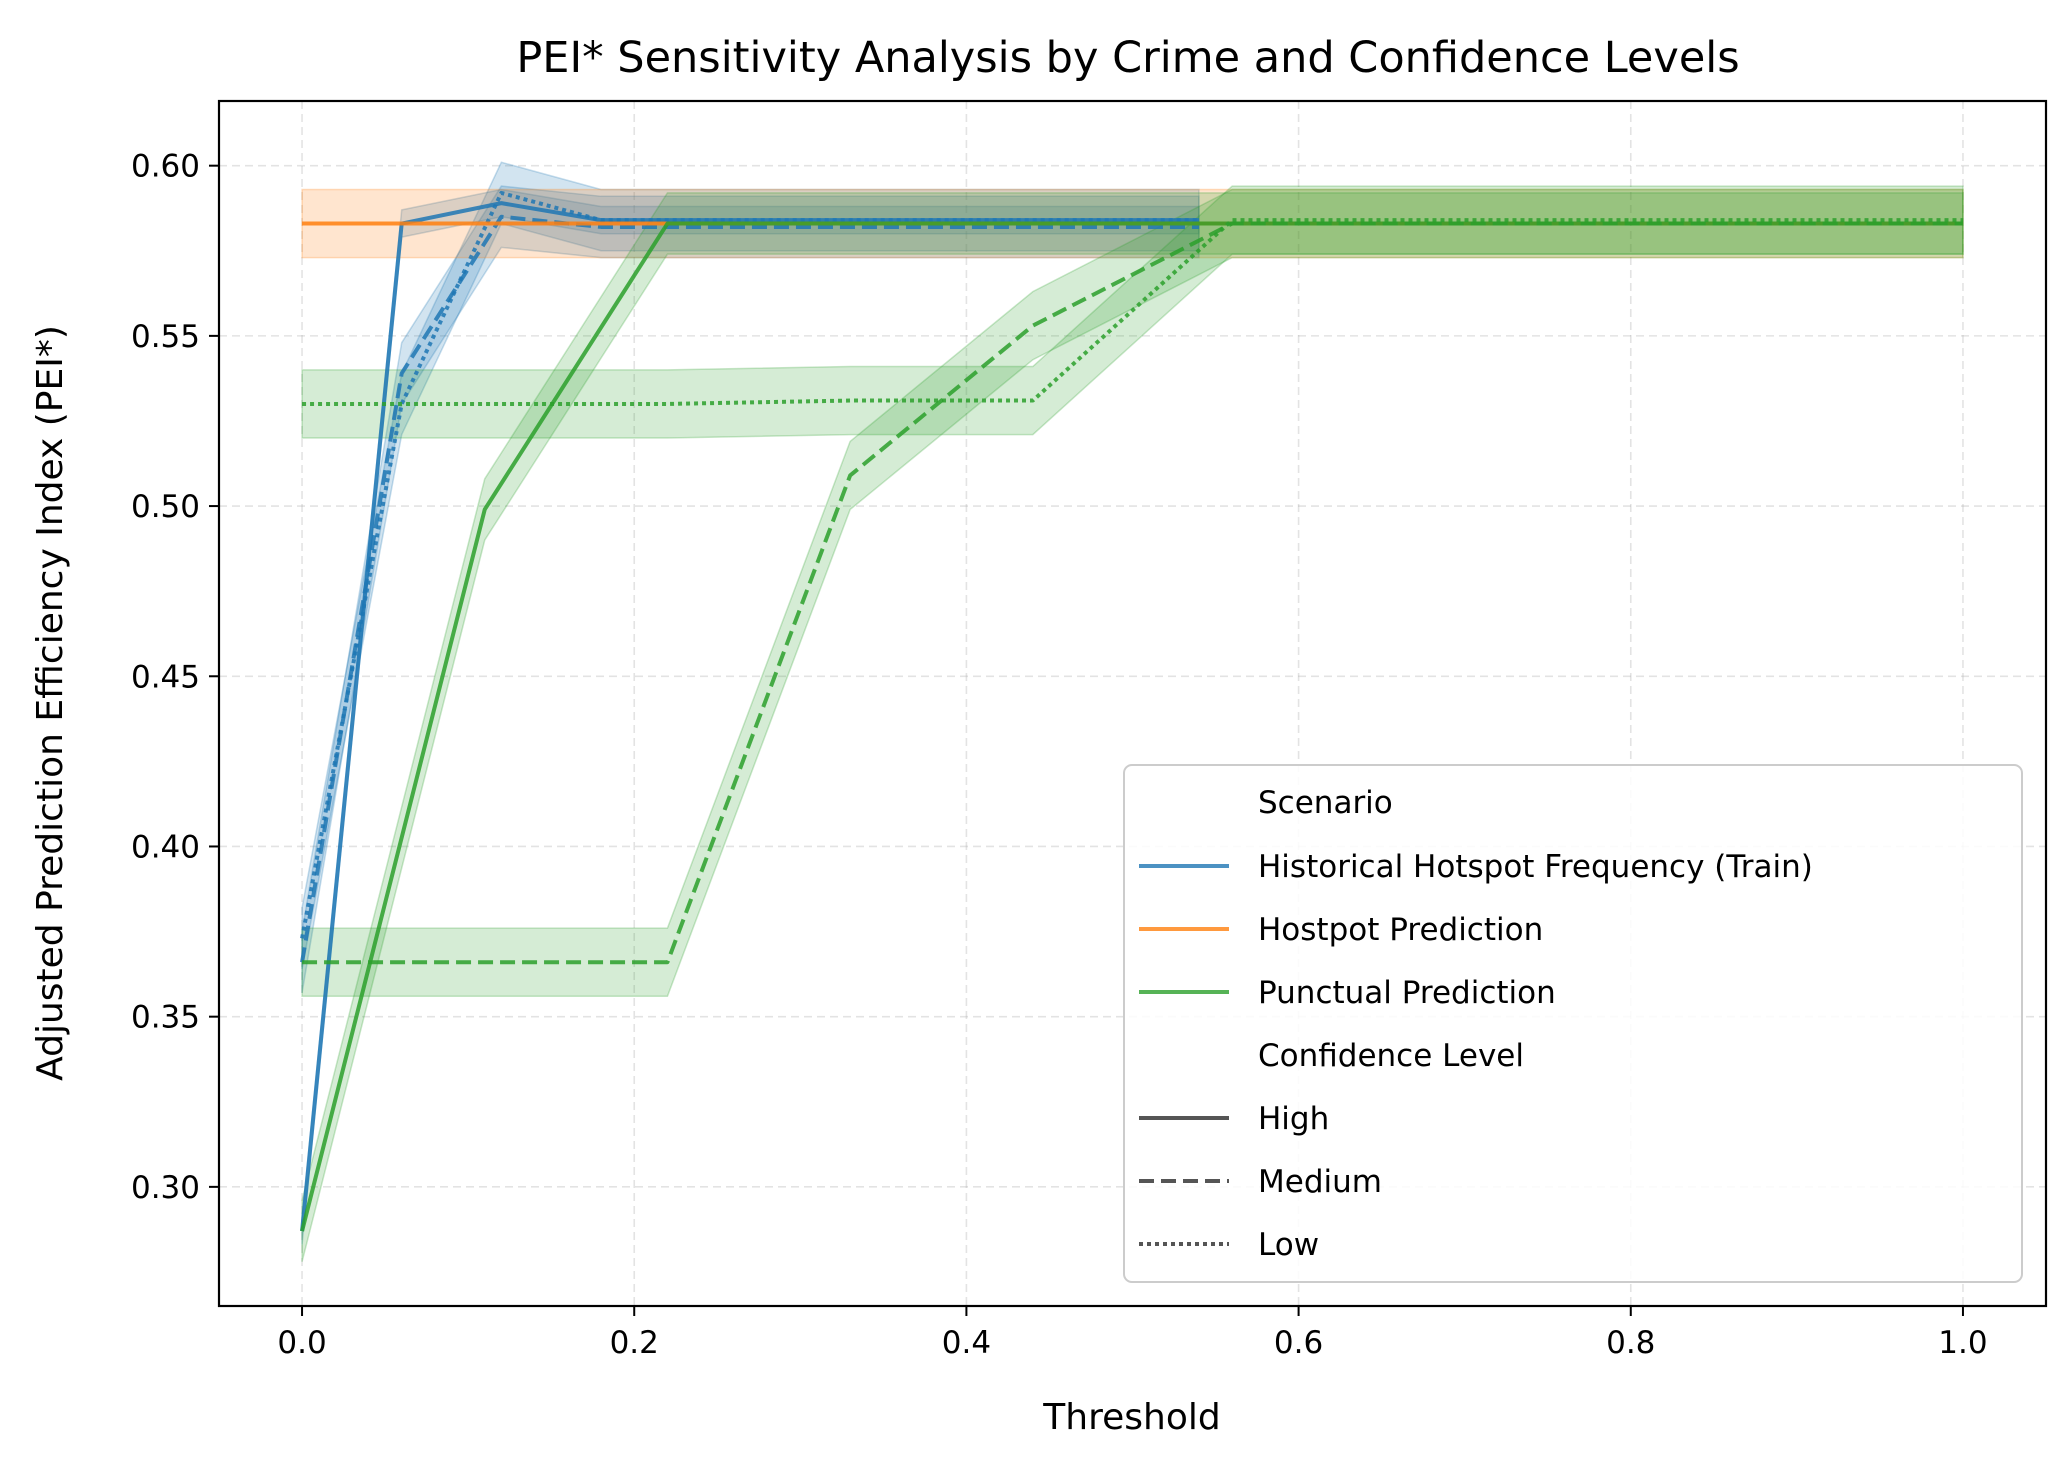 The width and height of the screenshot is (2064, 1464). What do you see at coordinates (165, 847) in the screenshot?
I see `y-tick-label: 0.40` at bounding box center [165, 847].